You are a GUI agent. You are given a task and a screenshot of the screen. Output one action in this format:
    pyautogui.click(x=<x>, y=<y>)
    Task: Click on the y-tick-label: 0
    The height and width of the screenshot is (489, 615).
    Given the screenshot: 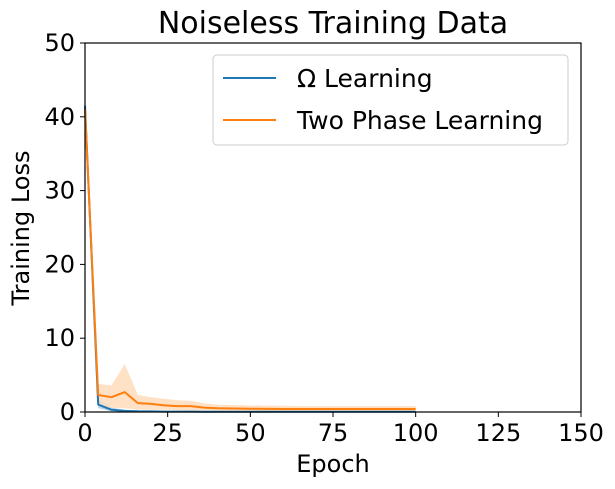 What is the action you would take?
    pyautogui.click(x=67, y=412)
    